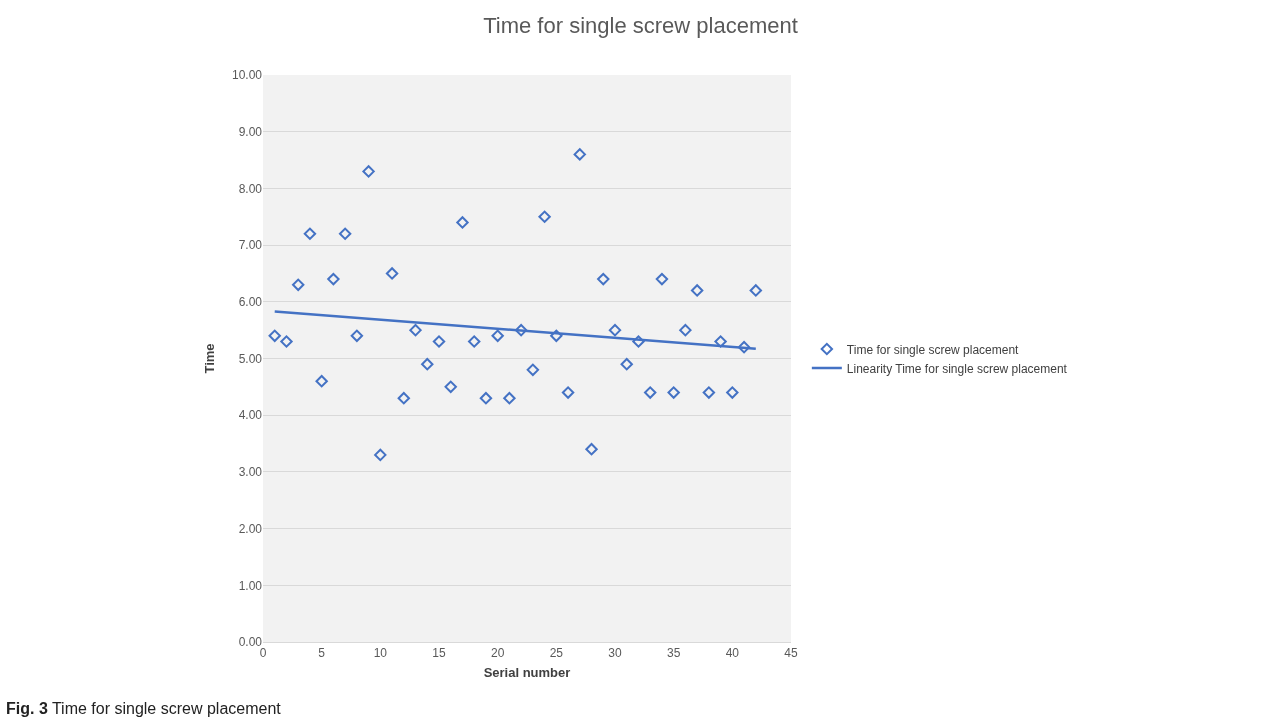 The width and height of the screenshot is (1281, 726). Describe the element at coordinates (263, 653) in the screenshot. I see `x-tick-label: 0` at that location.